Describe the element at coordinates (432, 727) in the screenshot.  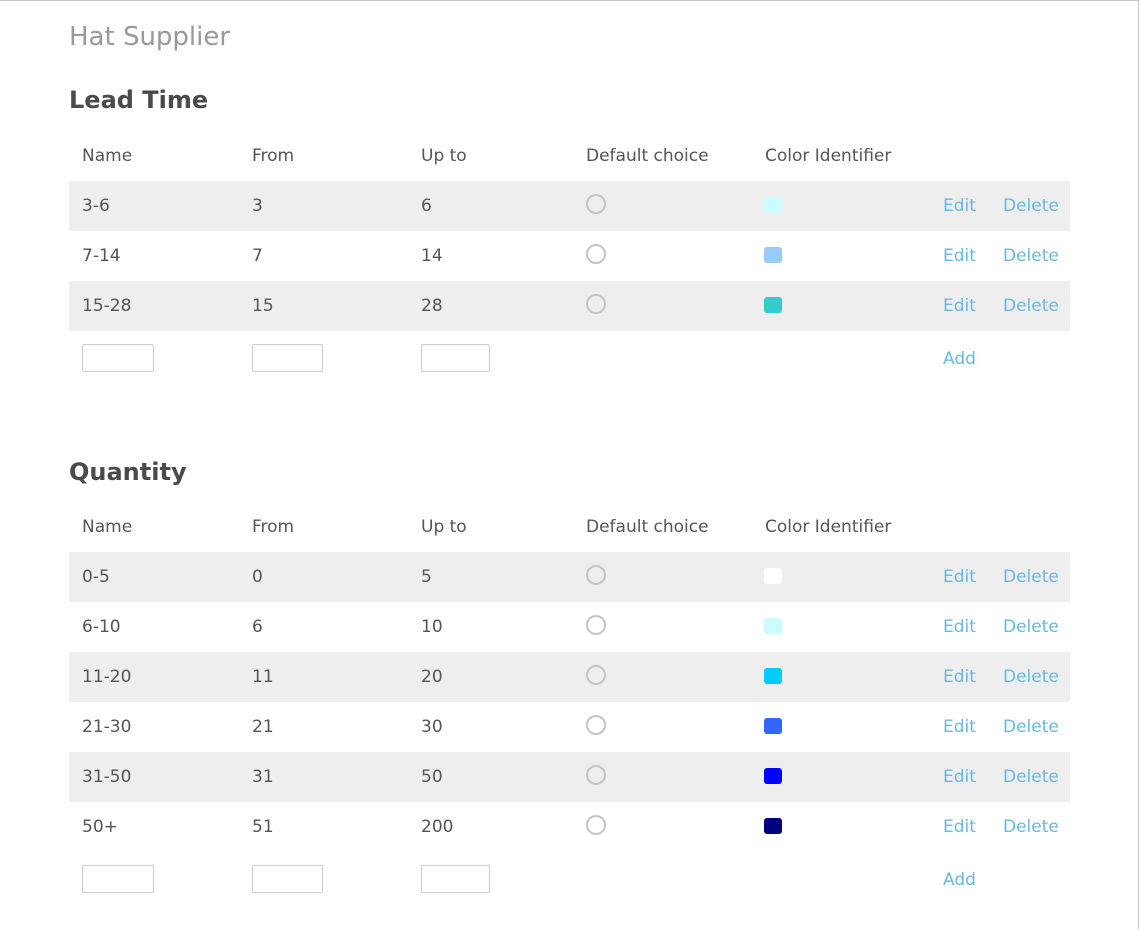
I see `row-up-to: 30` at that location.